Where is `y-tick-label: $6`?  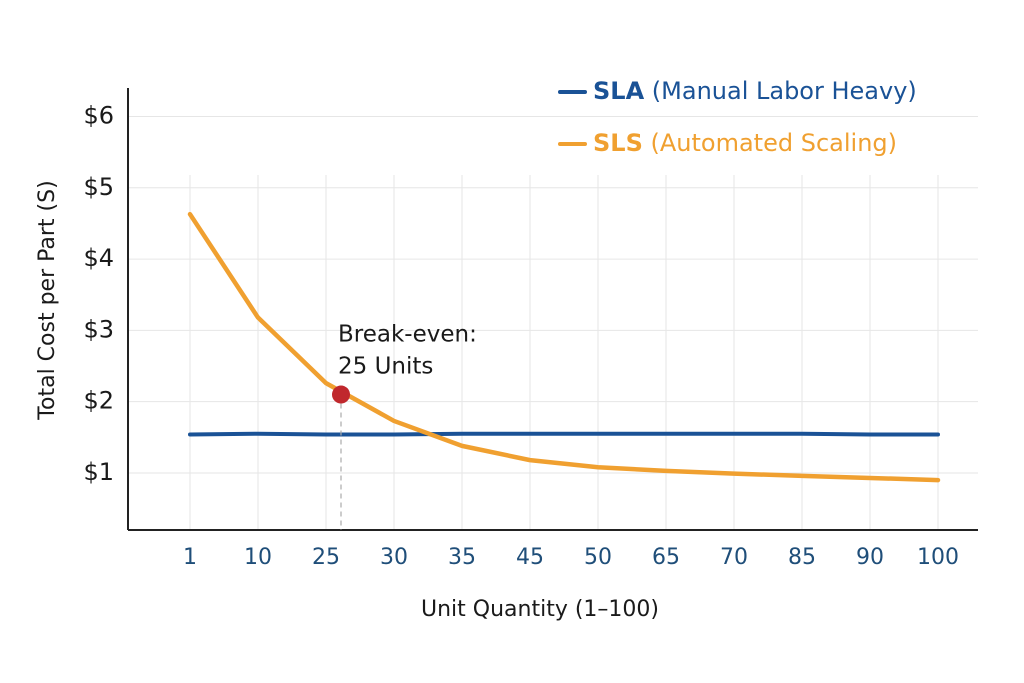
y-tick-label: $6 is located at coordinates (98, 116).